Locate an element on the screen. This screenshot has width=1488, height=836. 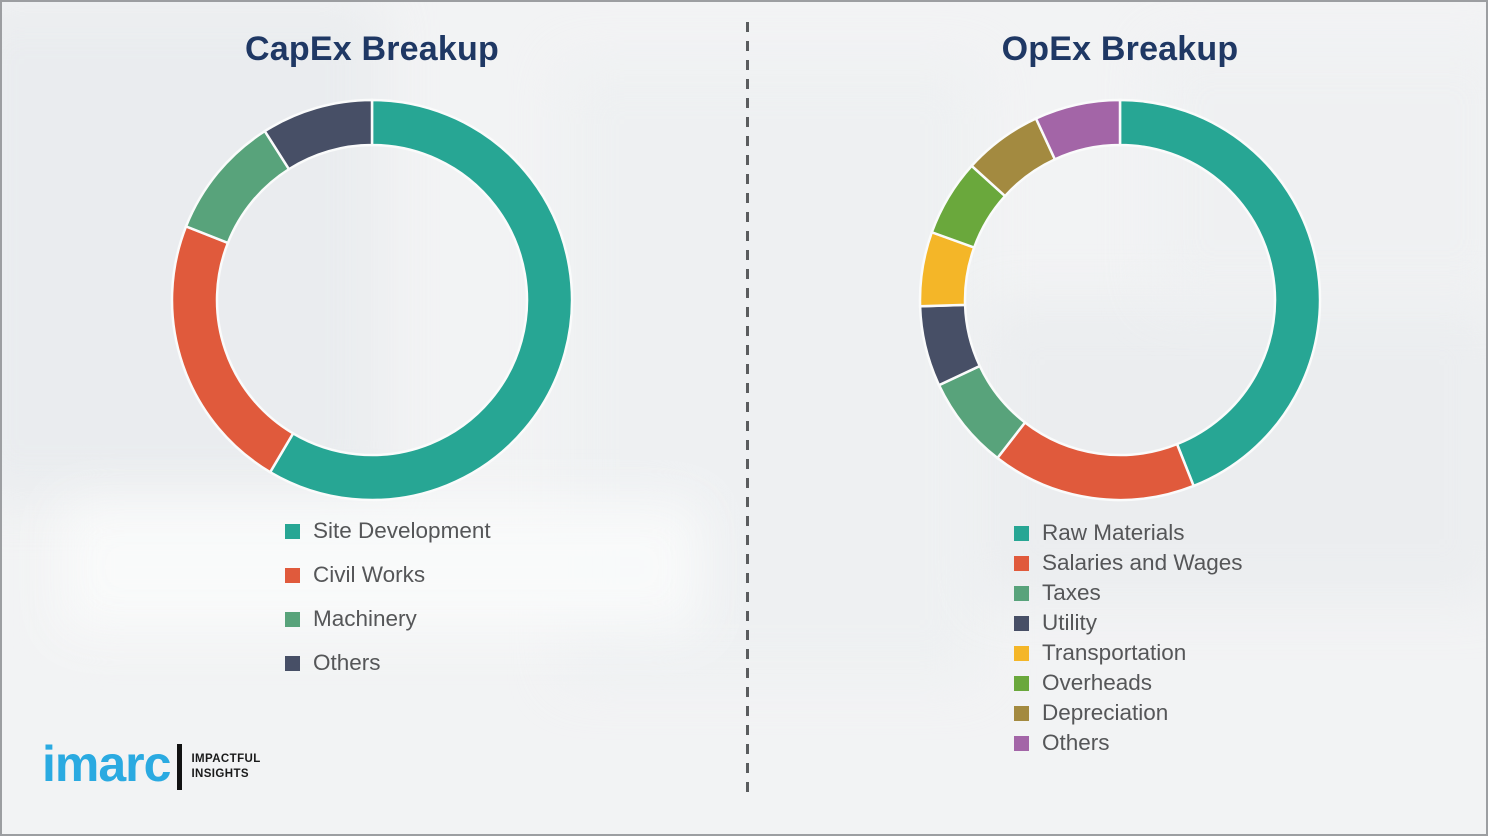
legend-label: Salaries and Wages is located at coordinates (1142, 562).